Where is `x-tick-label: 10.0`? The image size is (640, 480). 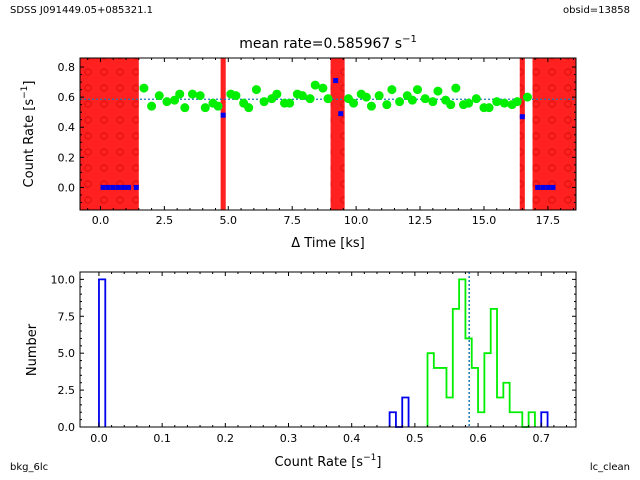
x-tick-label: 10.0 is located at coordinates (356, 220).